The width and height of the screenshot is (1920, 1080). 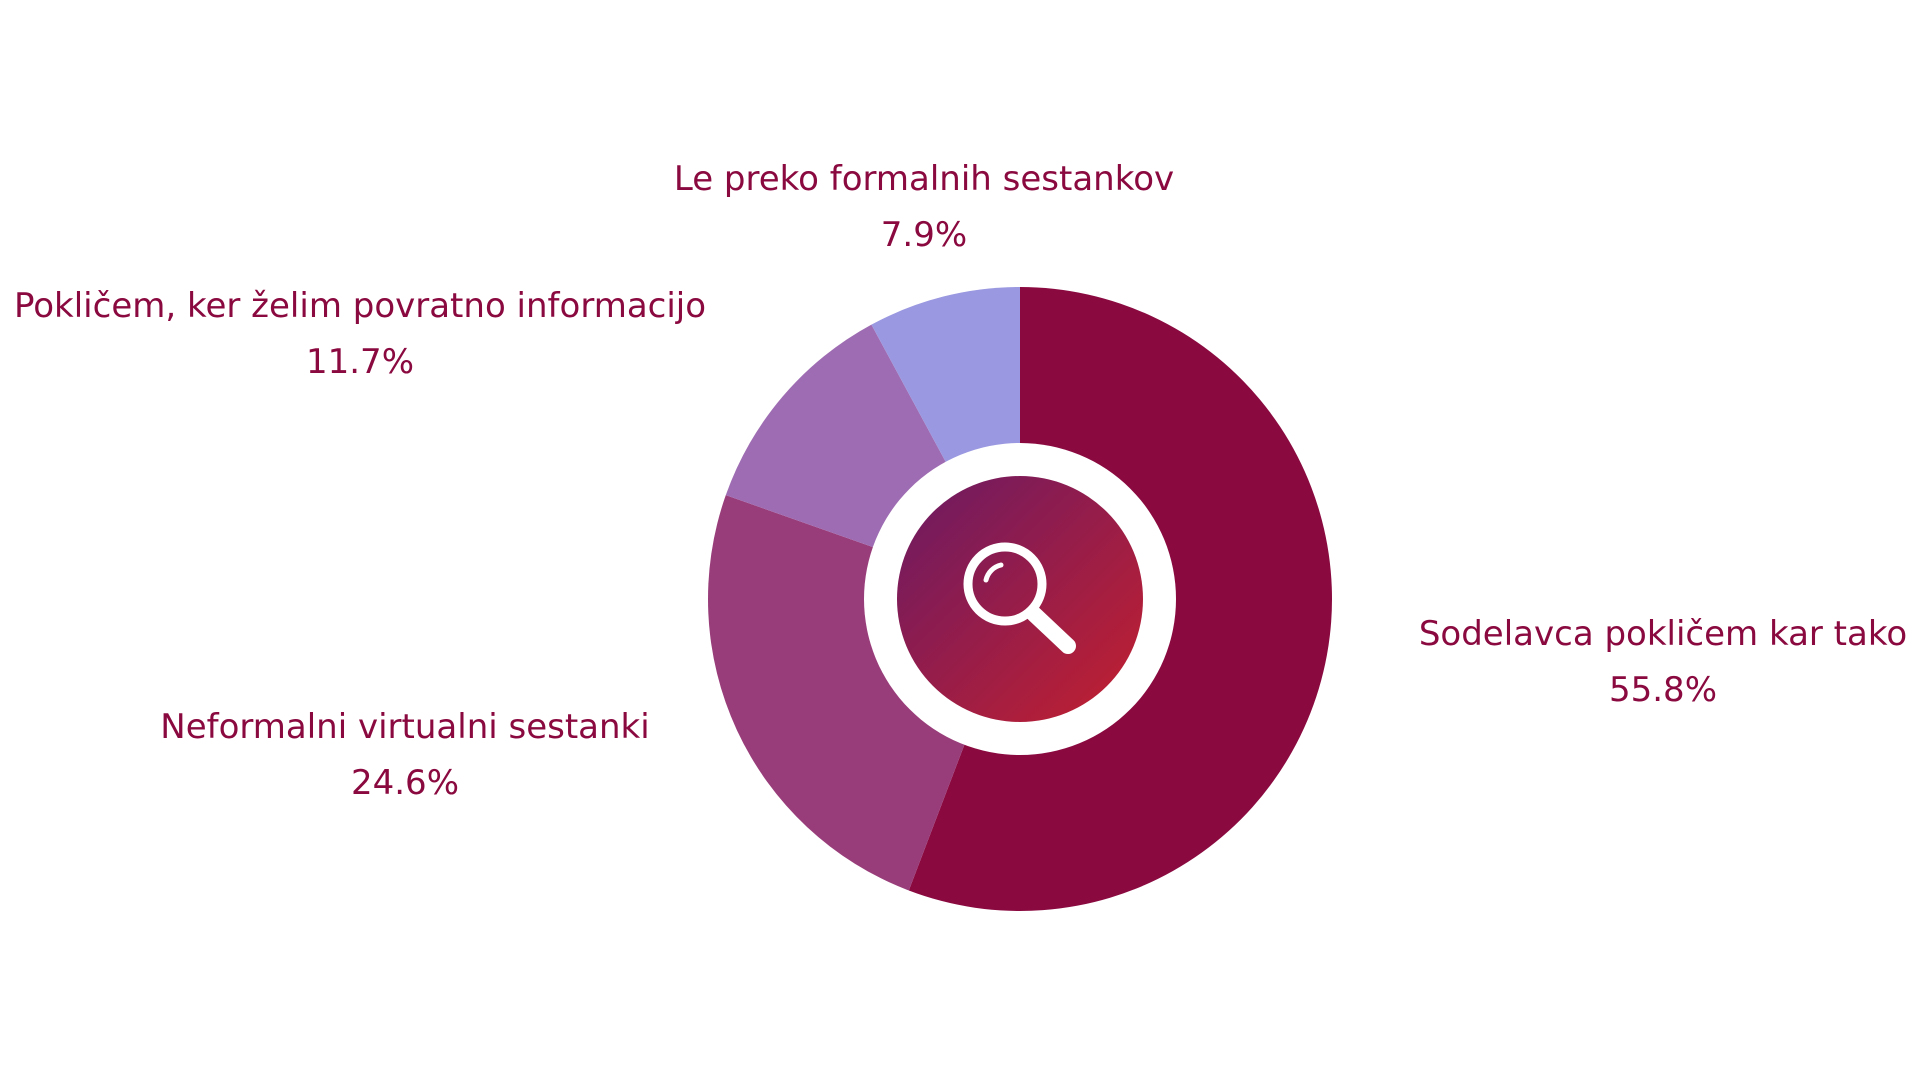 What do you see at coordinates (1663, 690) in the screenshot?
I see `slice-value-kar-tako: 55.8%` at bounding box center [1663, 690].